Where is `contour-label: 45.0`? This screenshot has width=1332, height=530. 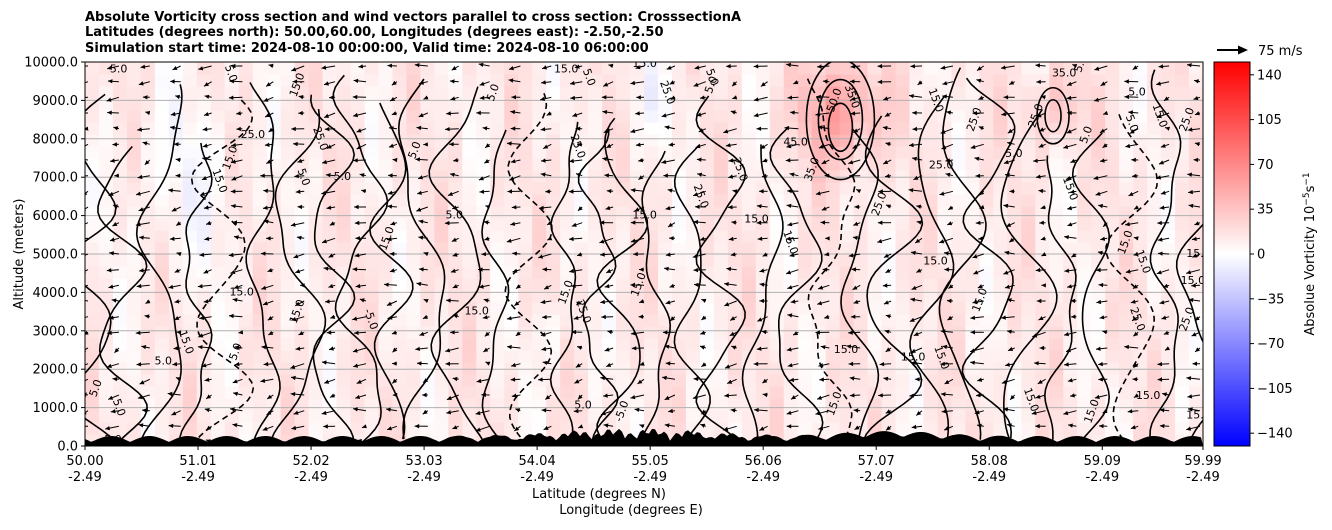 contour-label: 45.0 is located at coordinates (795, 142).